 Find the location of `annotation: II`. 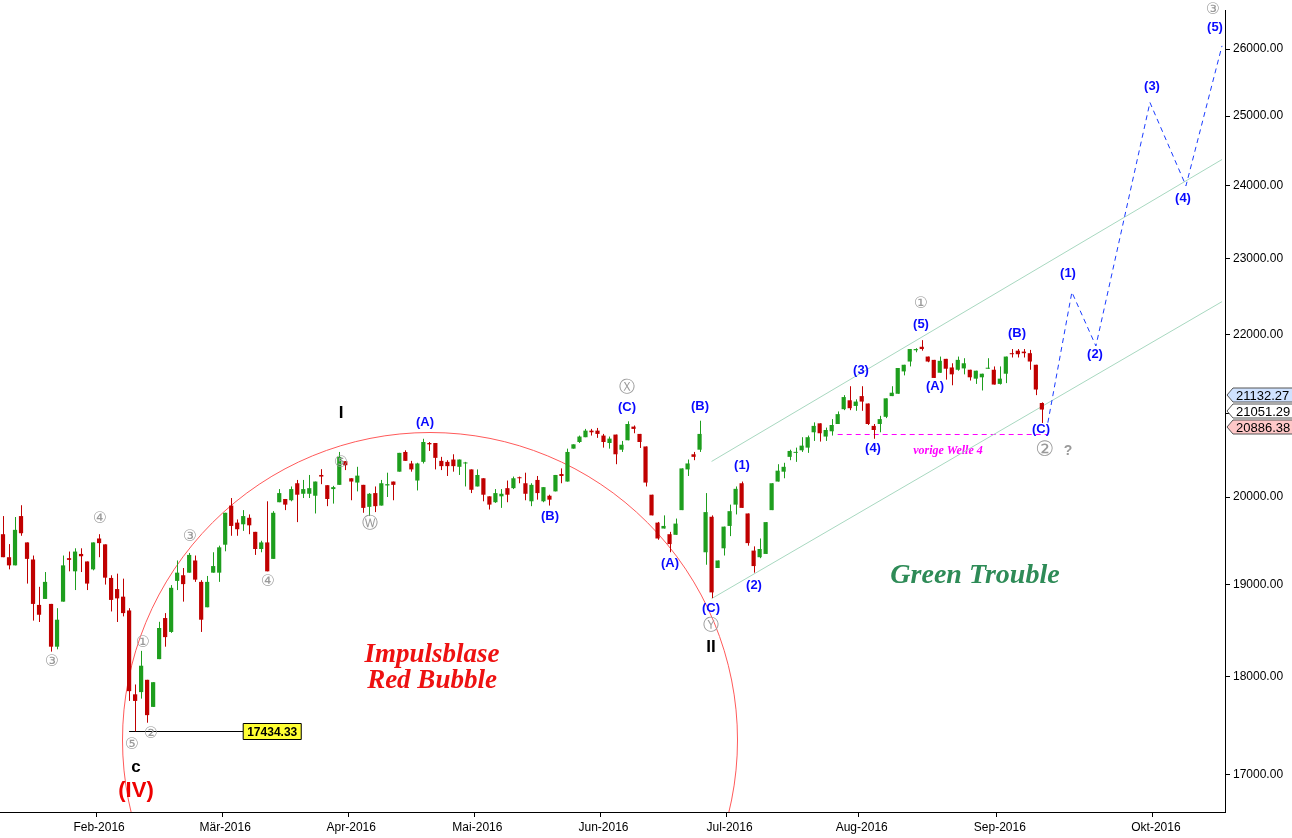

annotation: II is located at coordinates (711, 646).